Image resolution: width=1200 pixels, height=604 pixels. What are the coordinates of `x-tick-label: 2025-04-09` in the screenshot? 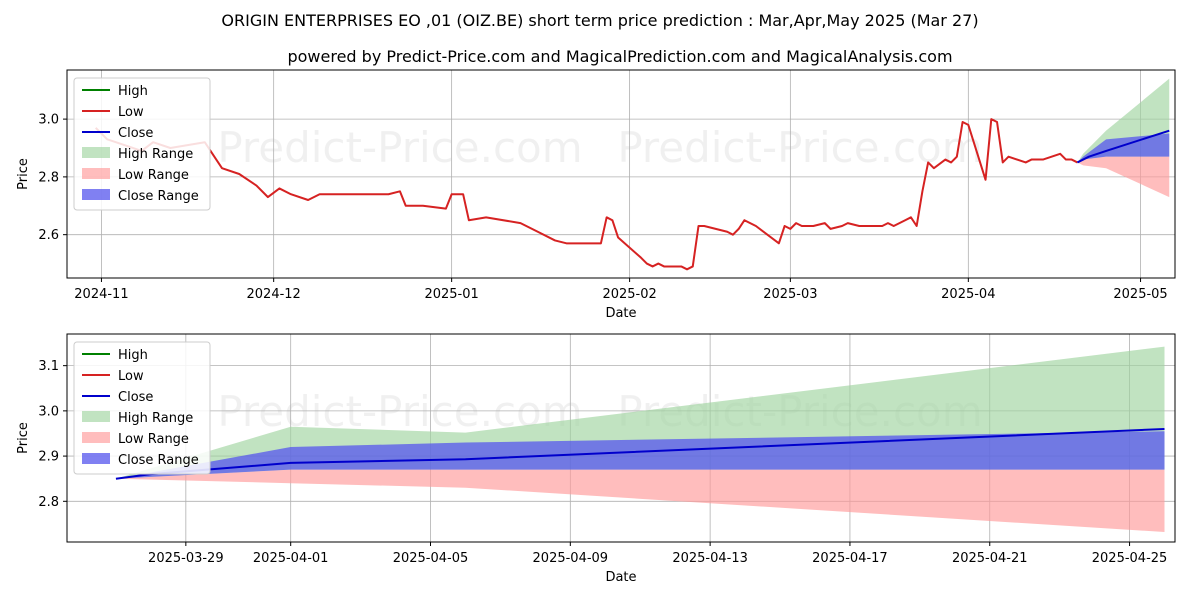 It's located at (571, 558).